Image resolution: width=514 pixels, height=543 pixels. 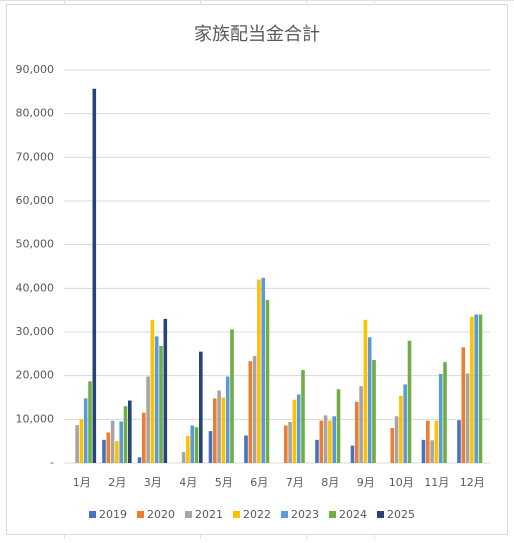 I want to click on x-tick-label: 1月, so click(x=82, y=482).